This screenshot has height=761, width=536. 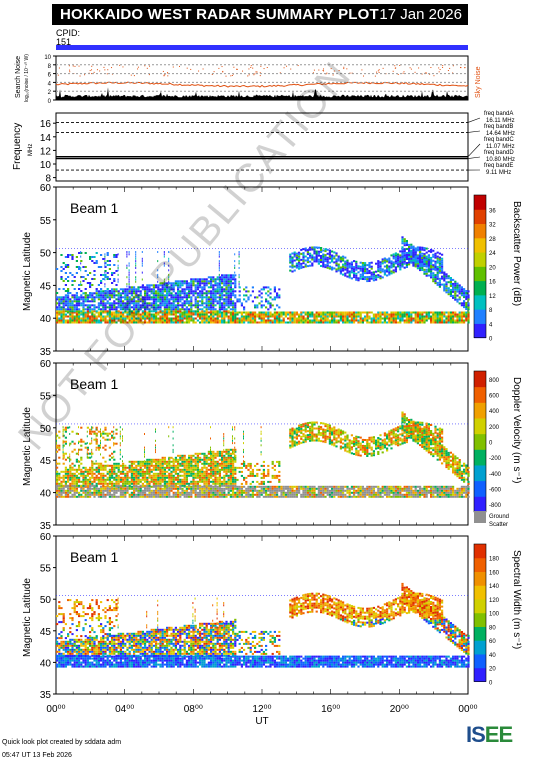 I want to click on lat-tick-label: 45, so click(x=46, y=286).